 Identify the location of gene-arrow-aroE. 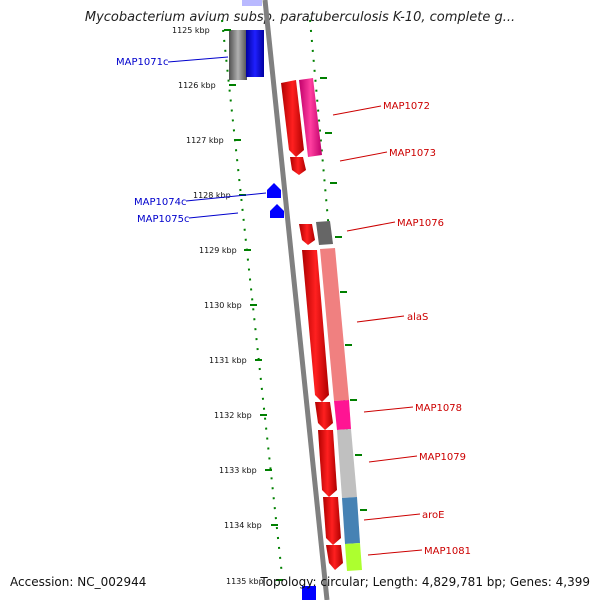
(332, 521).